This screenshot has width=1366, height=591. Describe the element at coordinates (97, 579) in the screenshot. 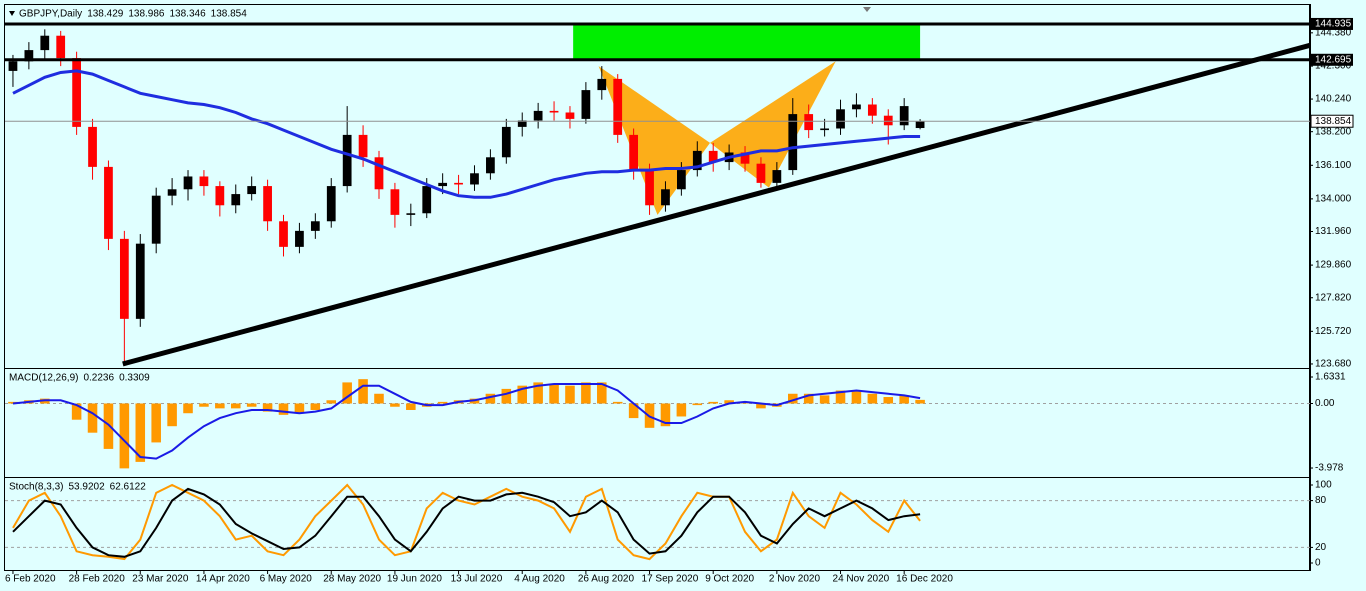

I see `x-tick-label: 28 Feb 2020` at that location.